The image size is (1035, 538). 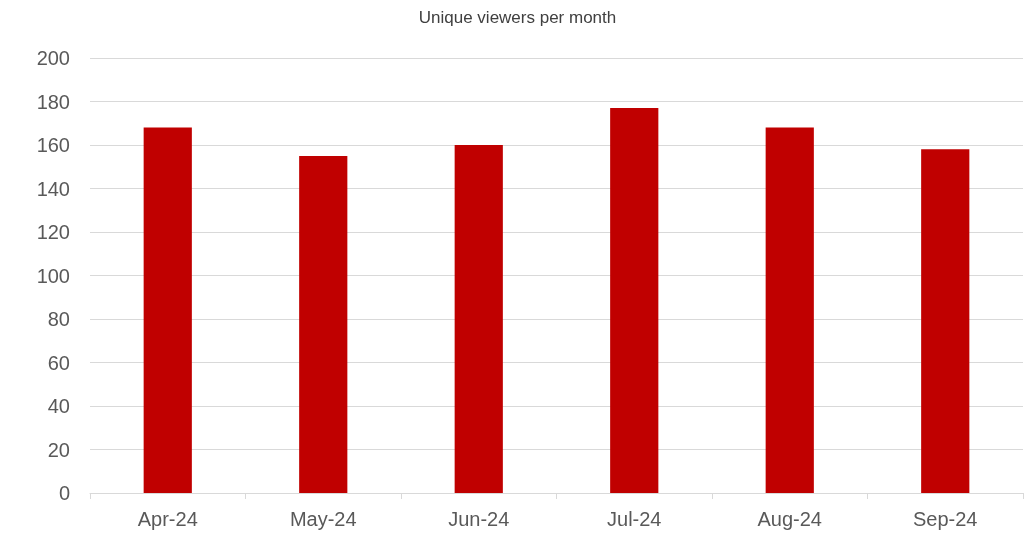 I want to click on y-tick-label: 180, so click(x=53, y=101).